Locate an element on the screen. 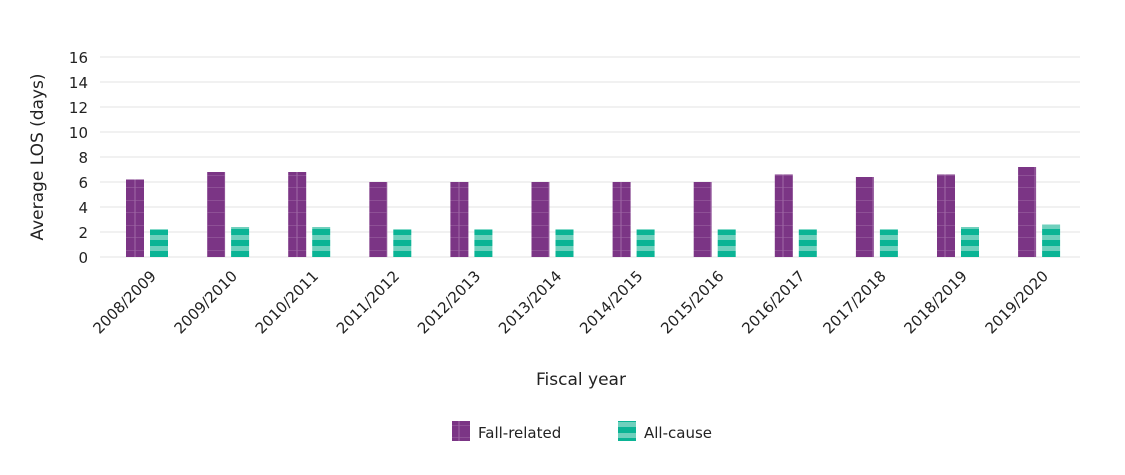 The image size is (1125, 475). x-tick-label: 2012/2013 is located at coordinates (449, 302).